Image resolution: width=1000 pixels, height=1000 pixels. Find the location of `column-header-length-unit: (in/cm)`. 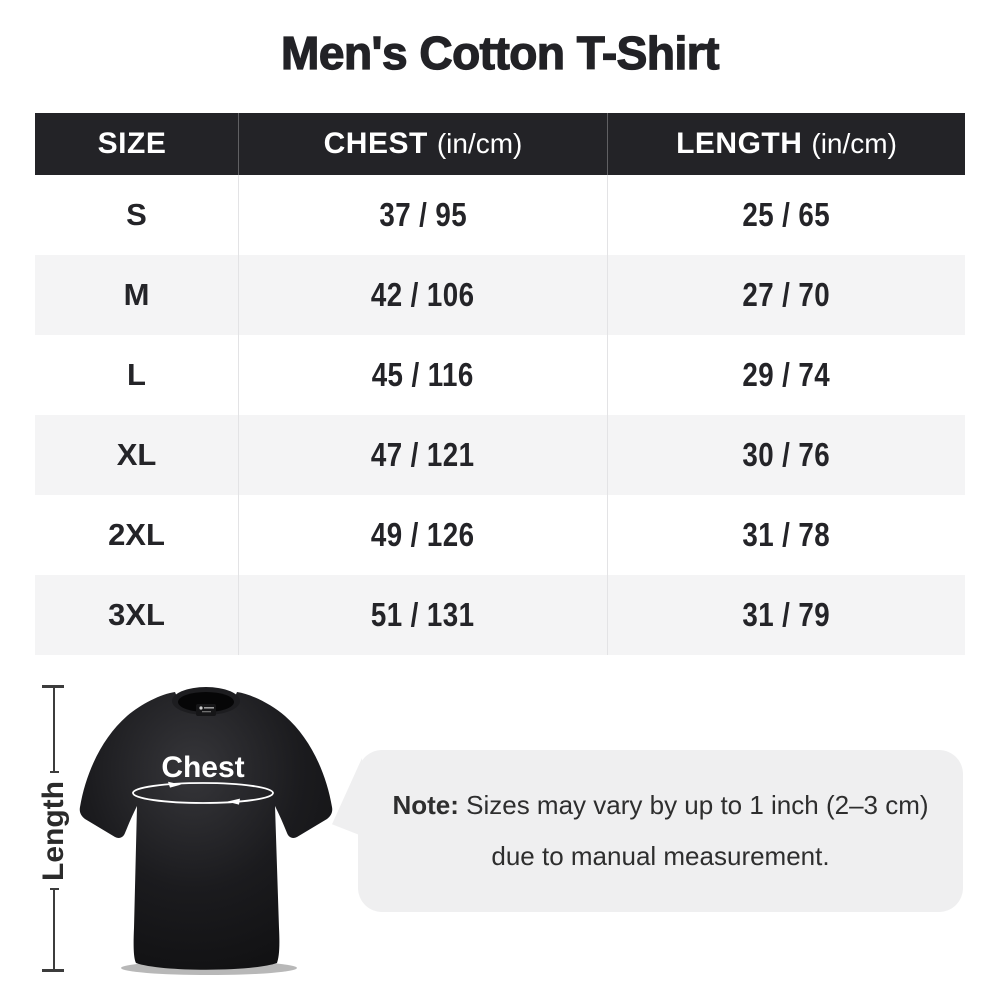

column-header-length-unit: (in/cm) is located at coordinates (854, 143).